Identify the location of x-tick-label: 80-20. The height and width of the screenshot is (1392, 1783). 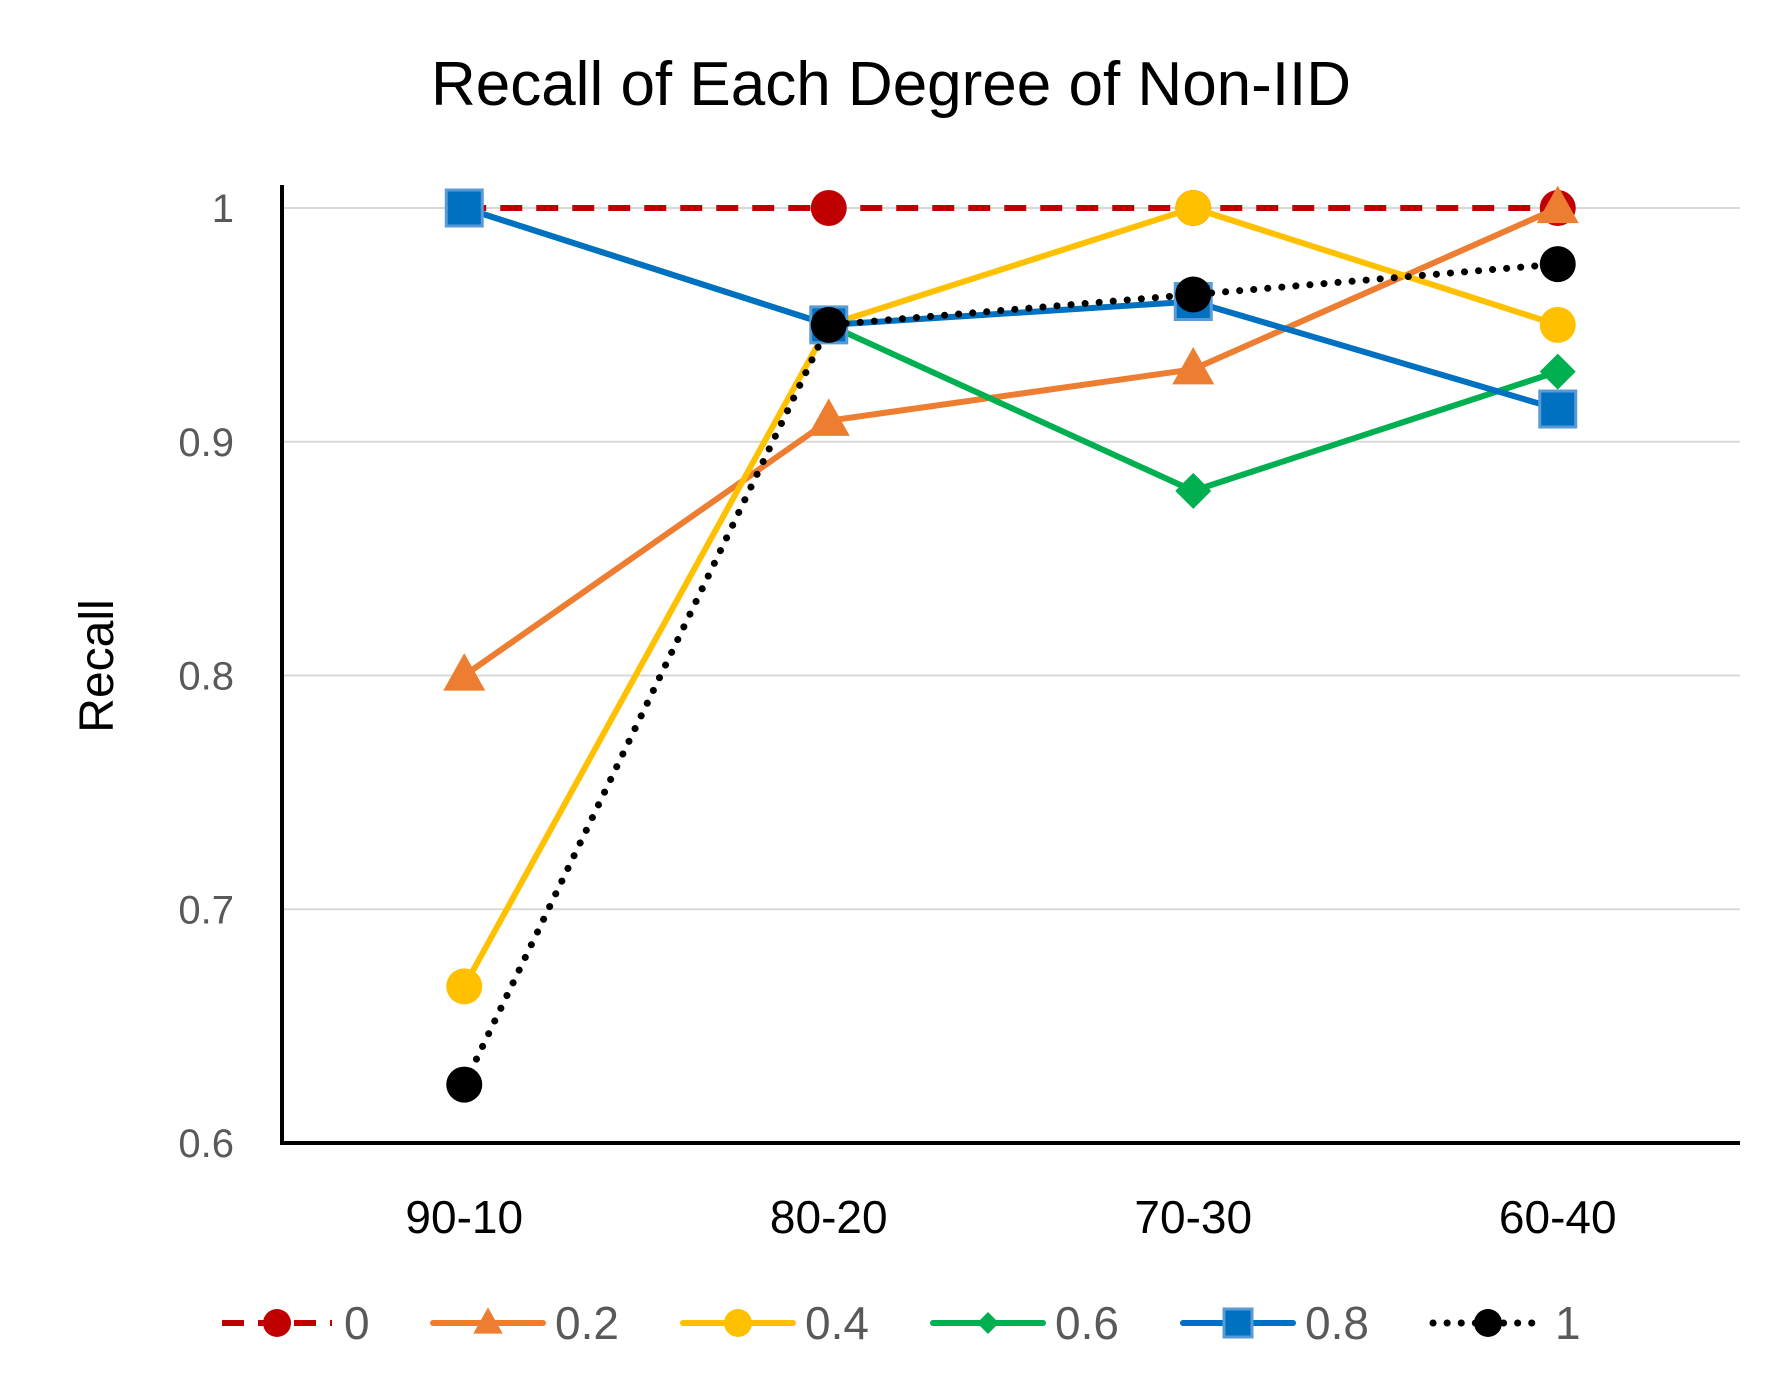
(829, 1217).